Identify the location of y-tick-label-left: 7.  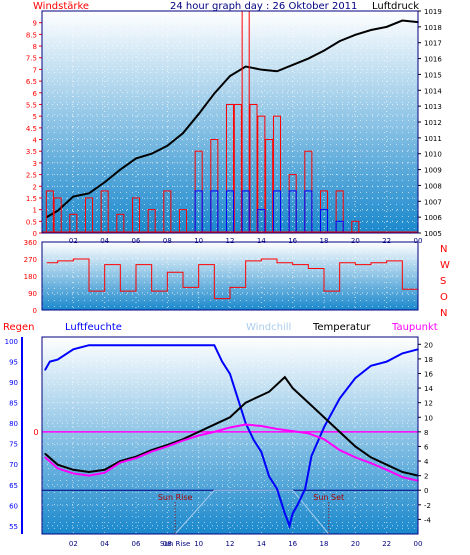
(35, 70).